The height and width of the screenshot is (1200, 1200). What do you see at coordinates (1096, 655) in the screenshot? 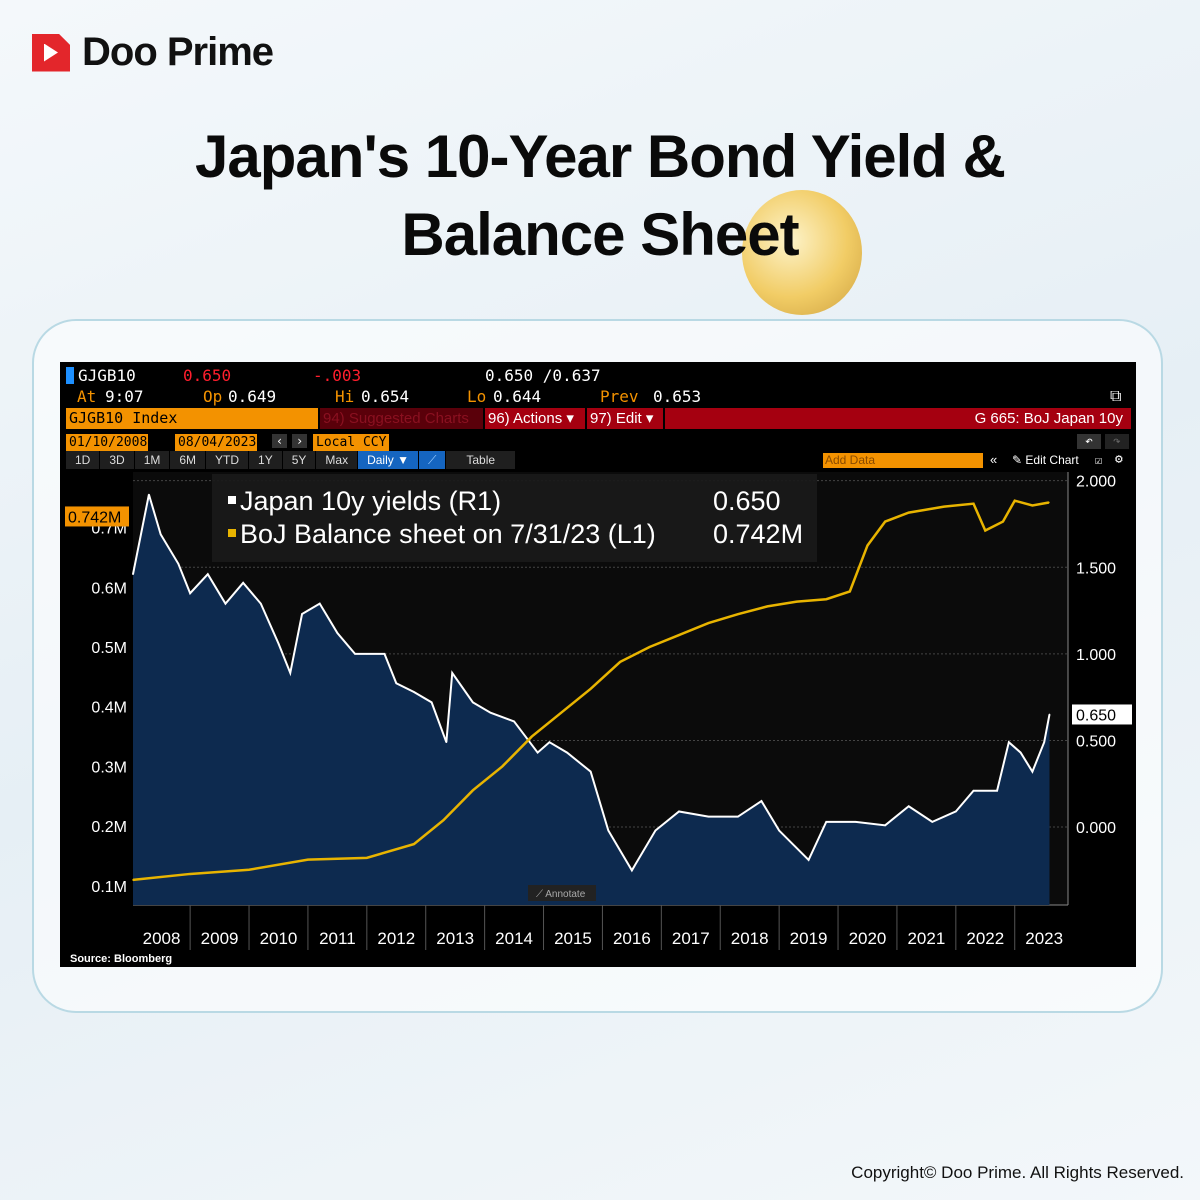
I see `right-tick-label: 1.000` at bounding box center [1096, 655].